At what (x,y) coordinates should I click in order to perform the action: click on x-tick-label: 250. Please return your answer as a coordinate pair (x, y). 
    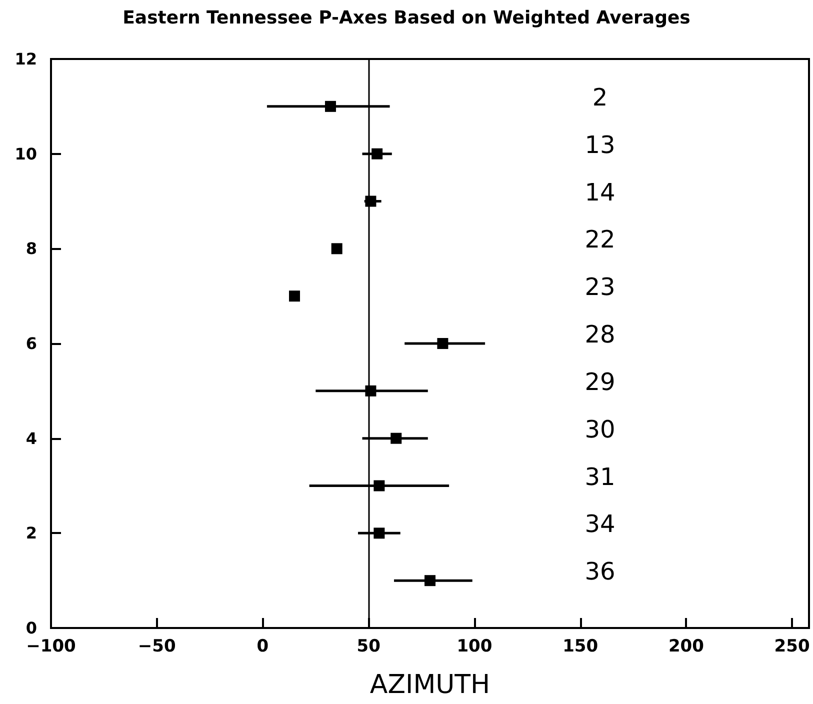
    Looking at the image, I should click on (792, 646).